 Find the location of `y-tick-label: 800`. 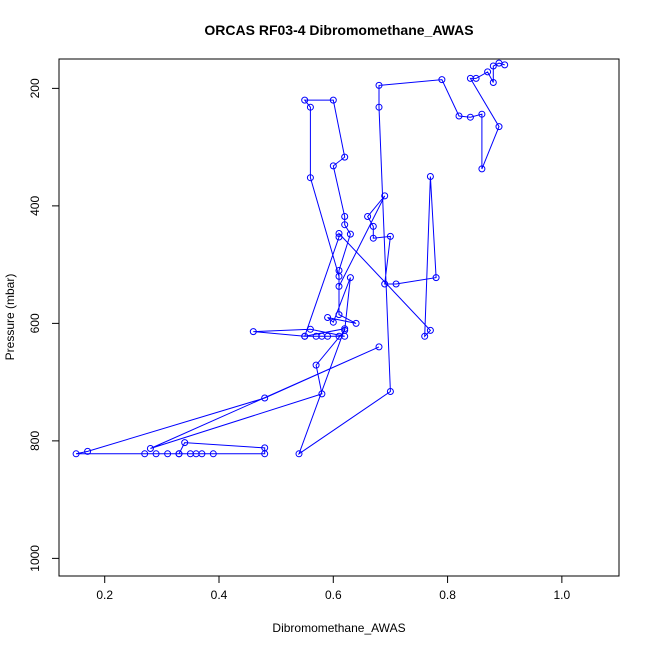

y-tick-label: 800 is located at coordinates (35, 441).